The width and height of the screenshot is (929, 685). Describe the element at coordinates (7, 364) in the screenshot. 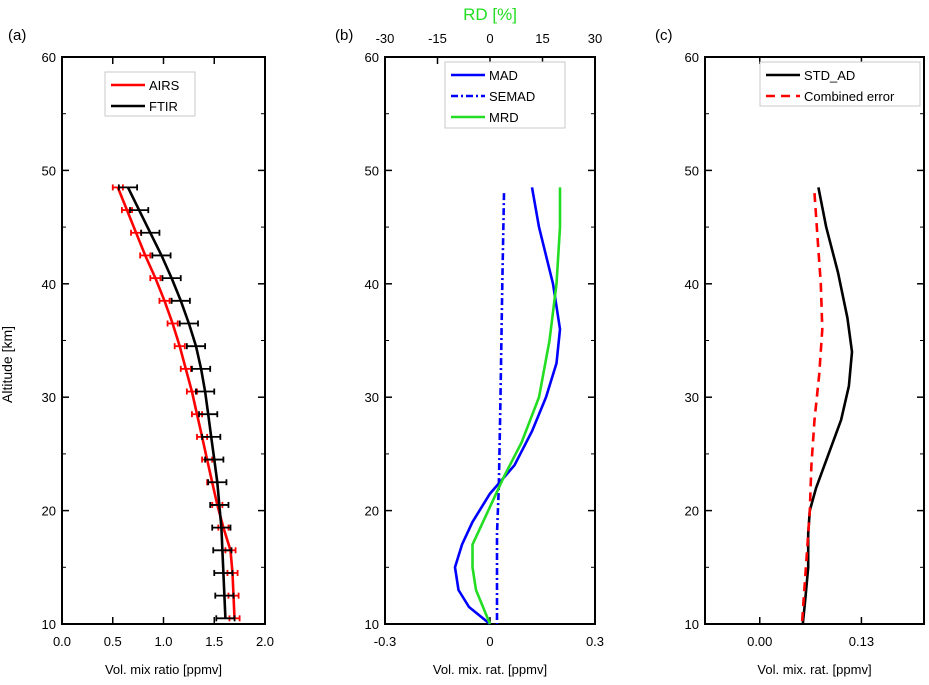

I see `shared-y-axis-label: Altitude [km]` at that location.